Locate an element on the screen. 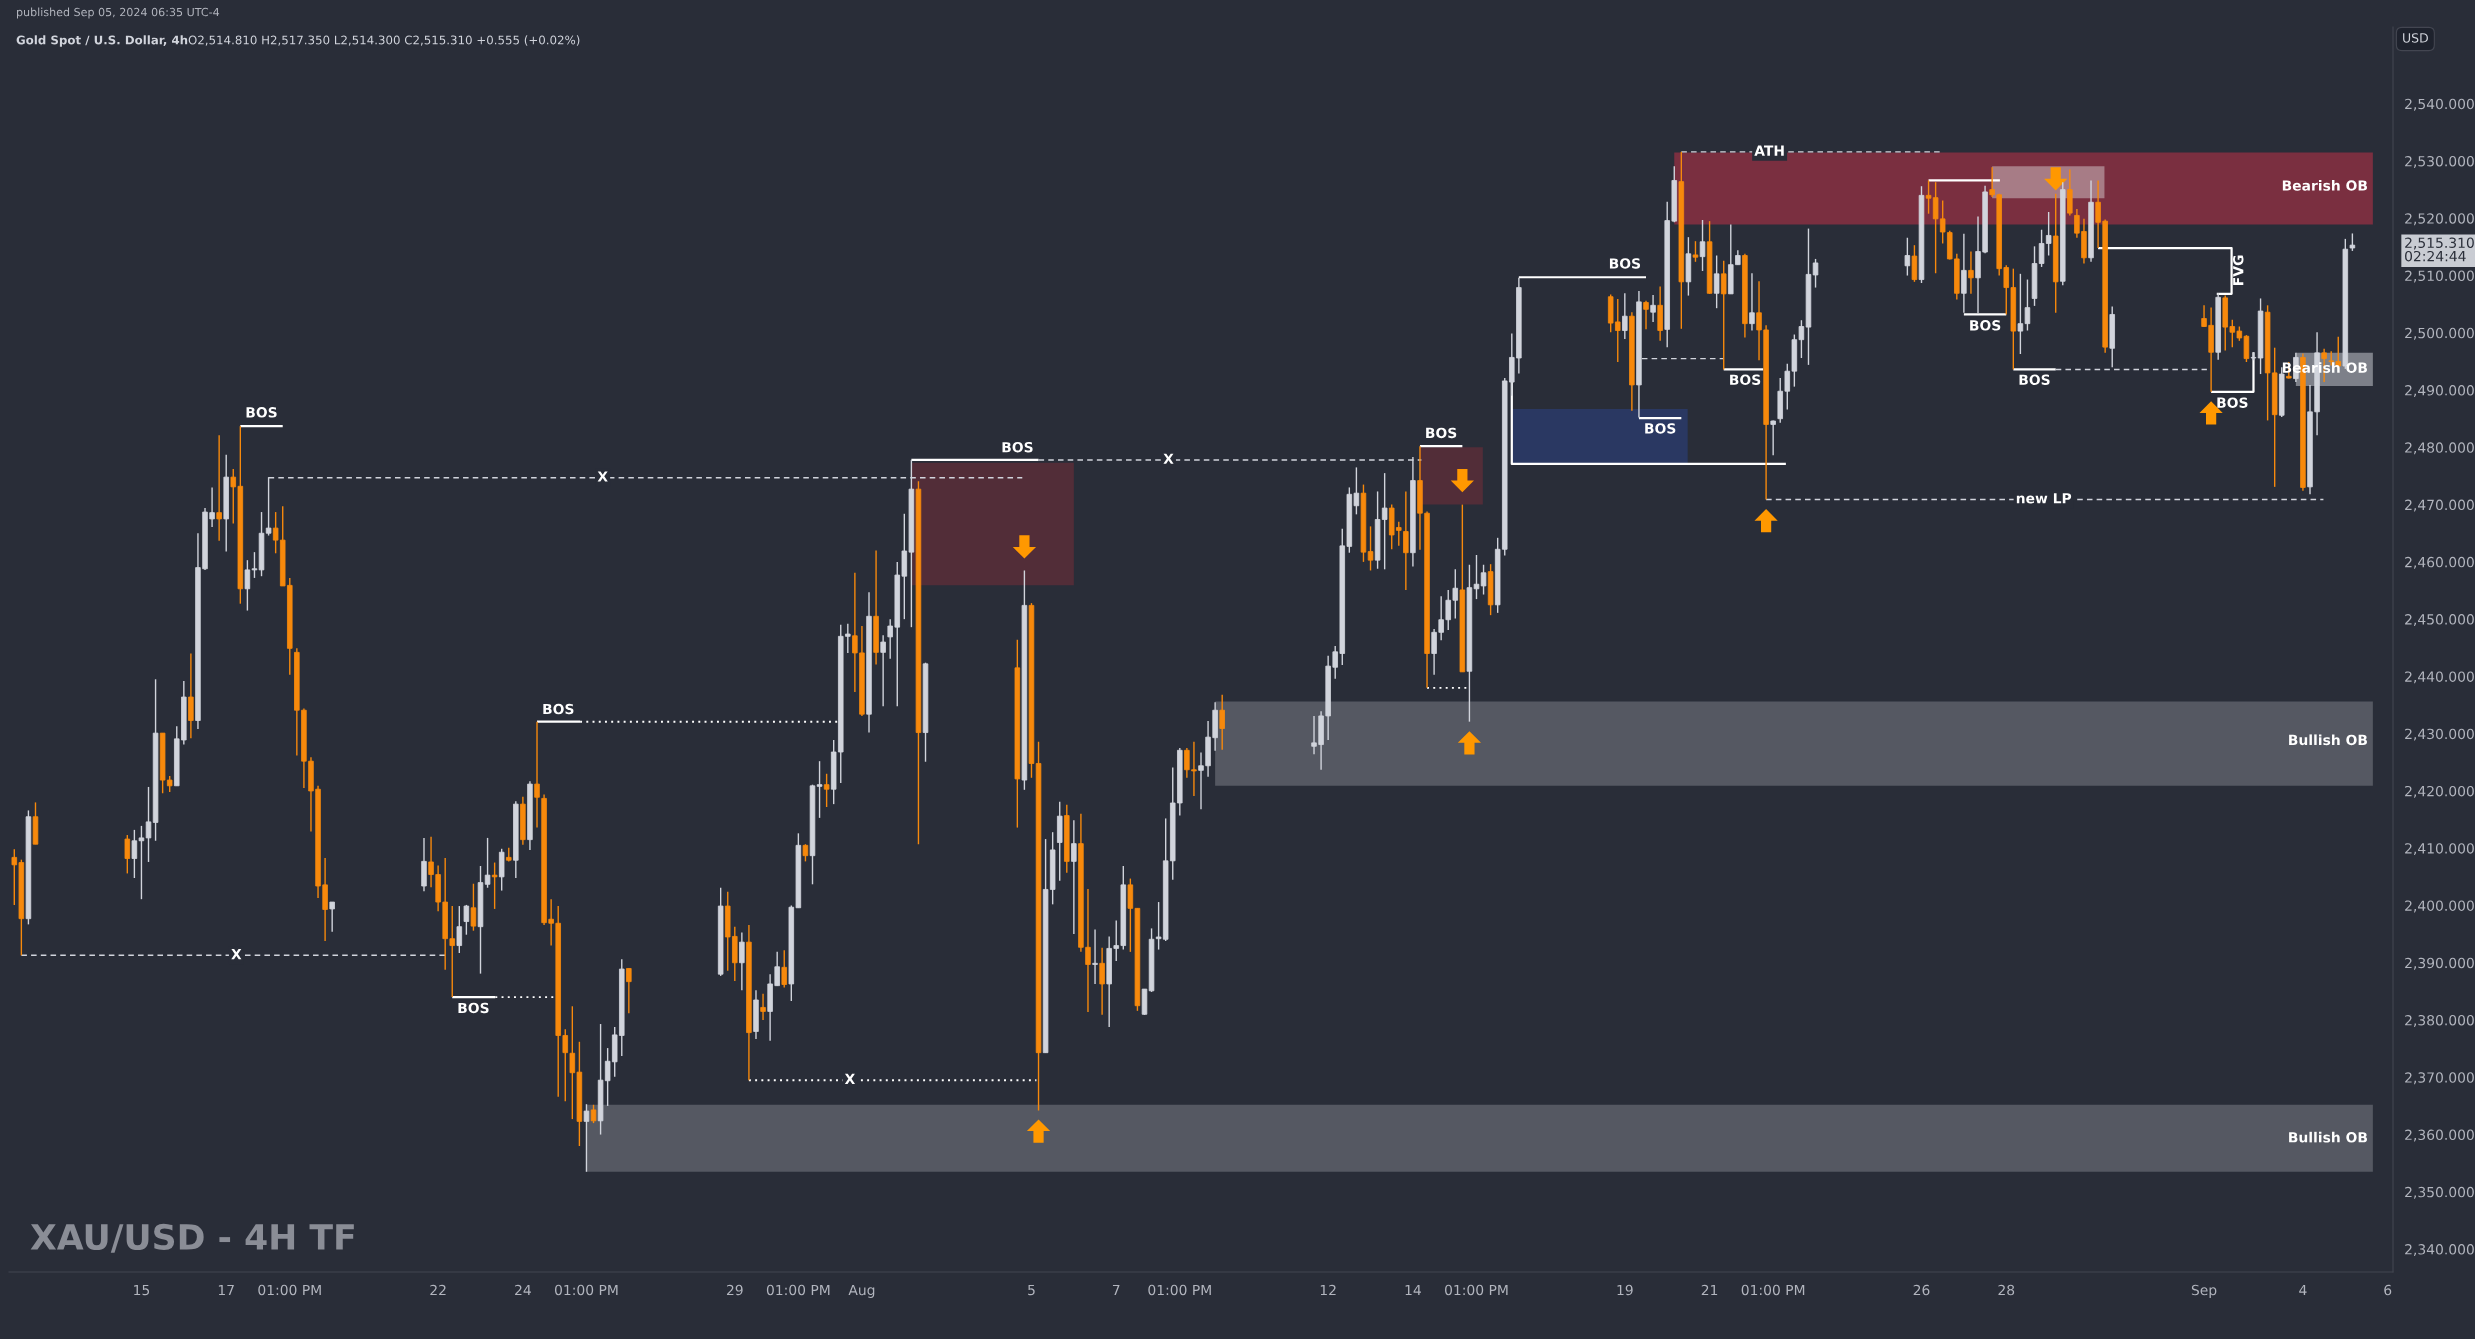 This screenshot has height=1339, width=2475. y-tick-label: 2,460.000 is located at coordinates (2439, 562).